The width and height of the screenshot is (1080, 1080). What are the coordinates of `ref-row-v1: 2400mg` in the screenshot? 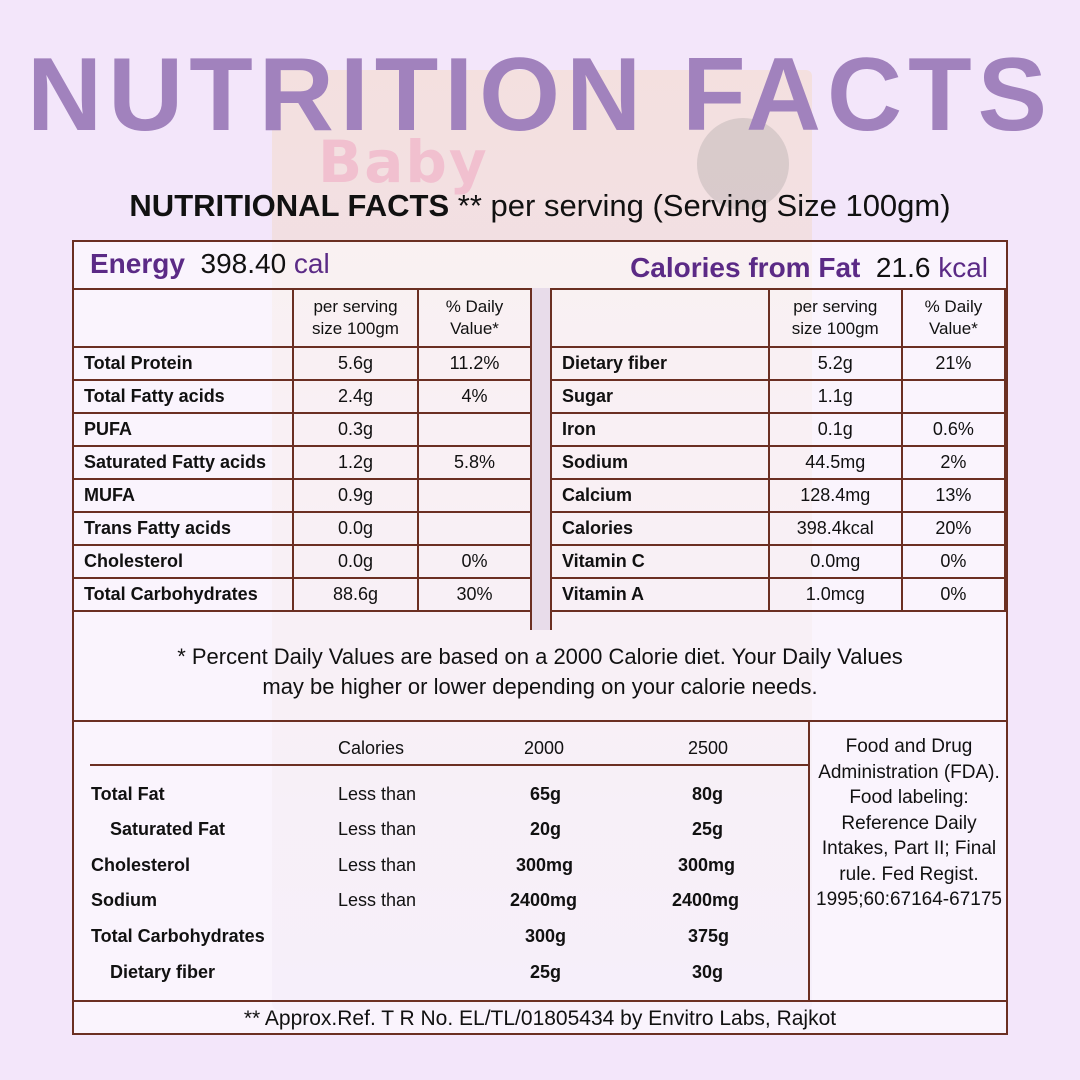 It's located at (544, 900).